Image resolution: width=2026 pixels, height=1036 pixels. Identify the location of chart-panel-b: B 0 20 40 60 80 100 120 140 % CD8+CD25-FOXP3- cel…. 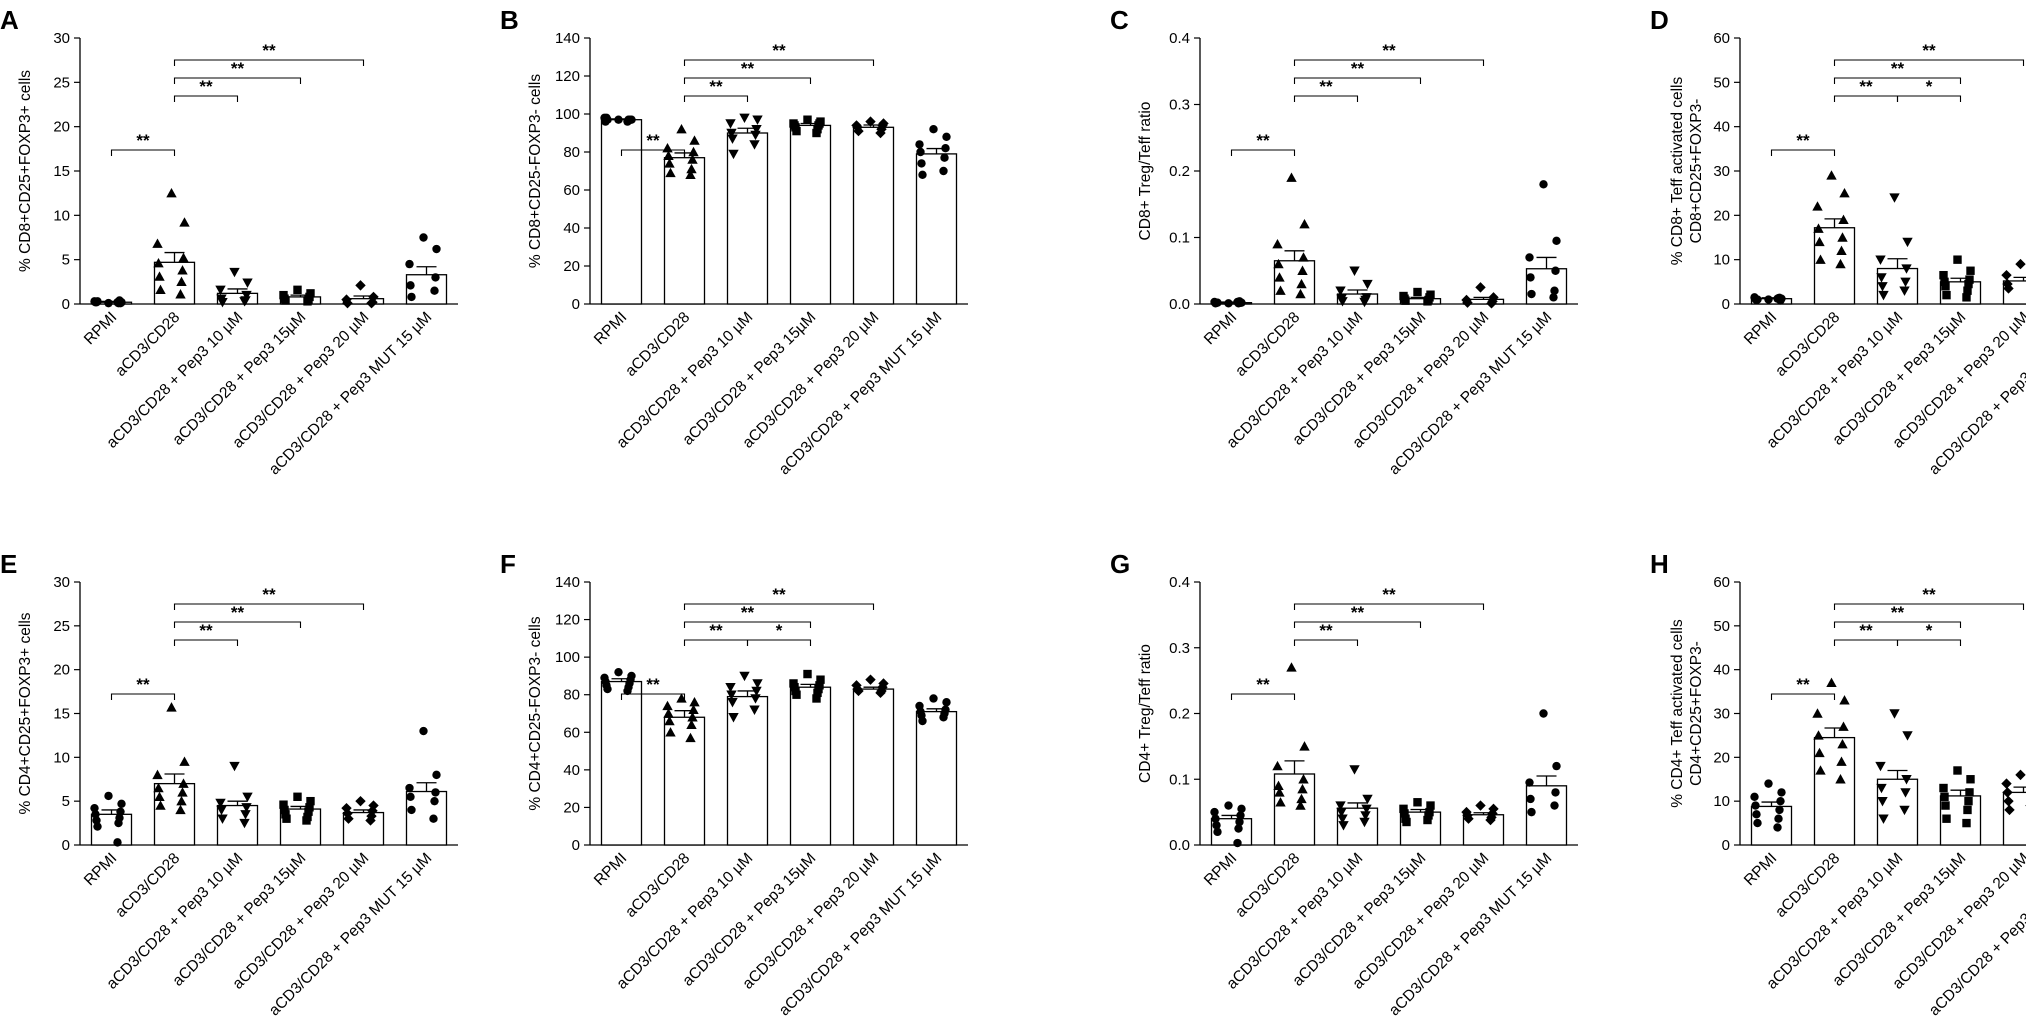
(734, 241).